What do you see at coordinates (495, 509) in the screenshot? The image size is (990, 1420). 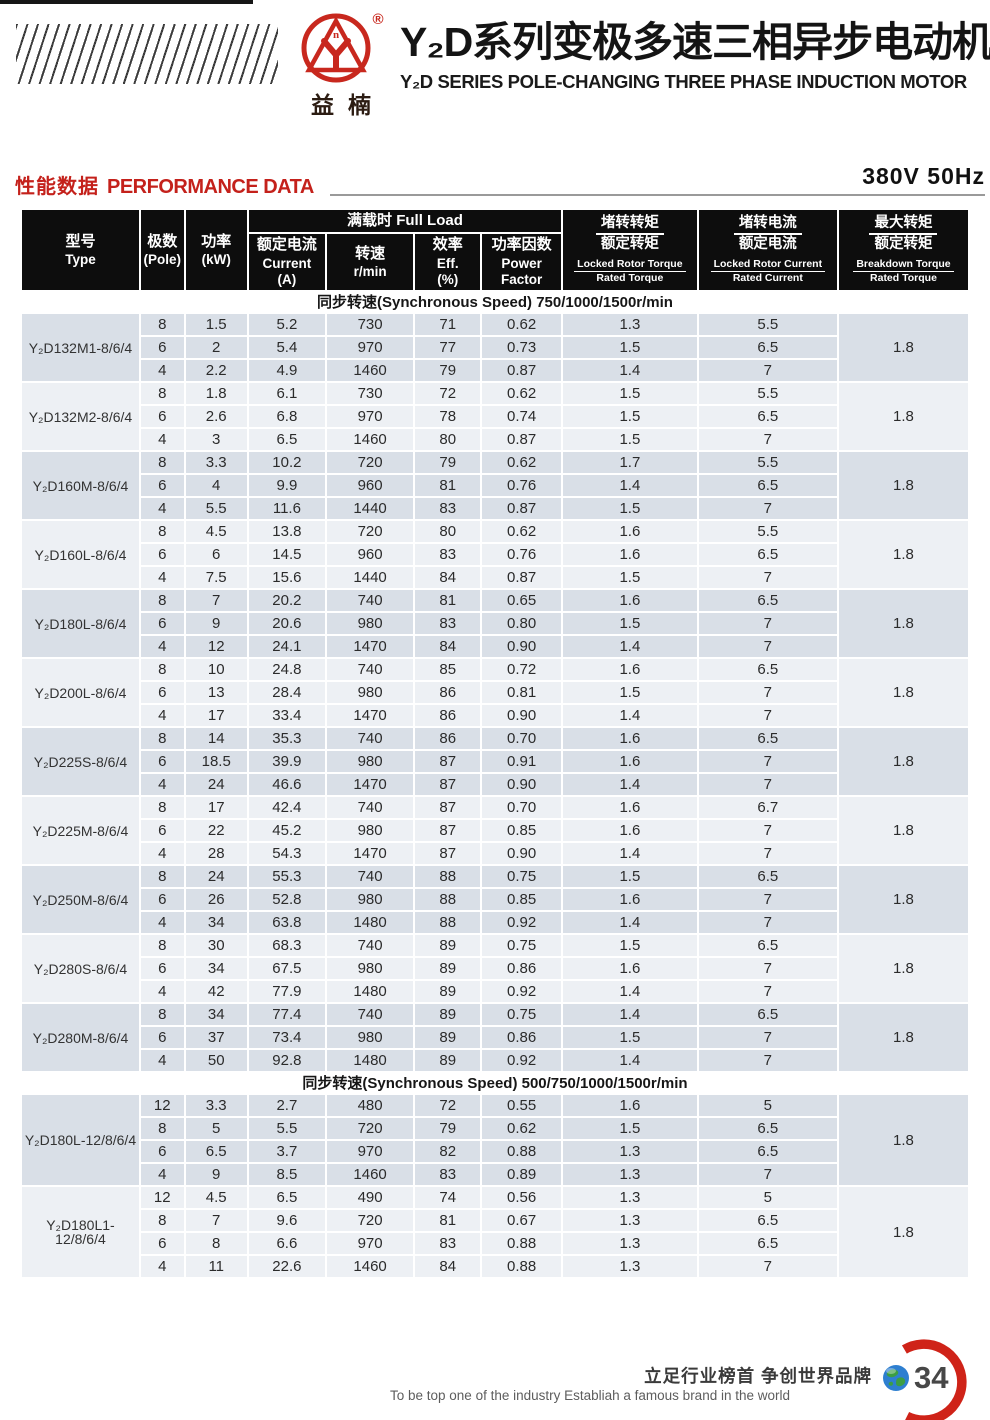 I see `table-row: 4 5.5 11.6 1440 83 0.87 1.5 7` at bounding box center [495, 509].